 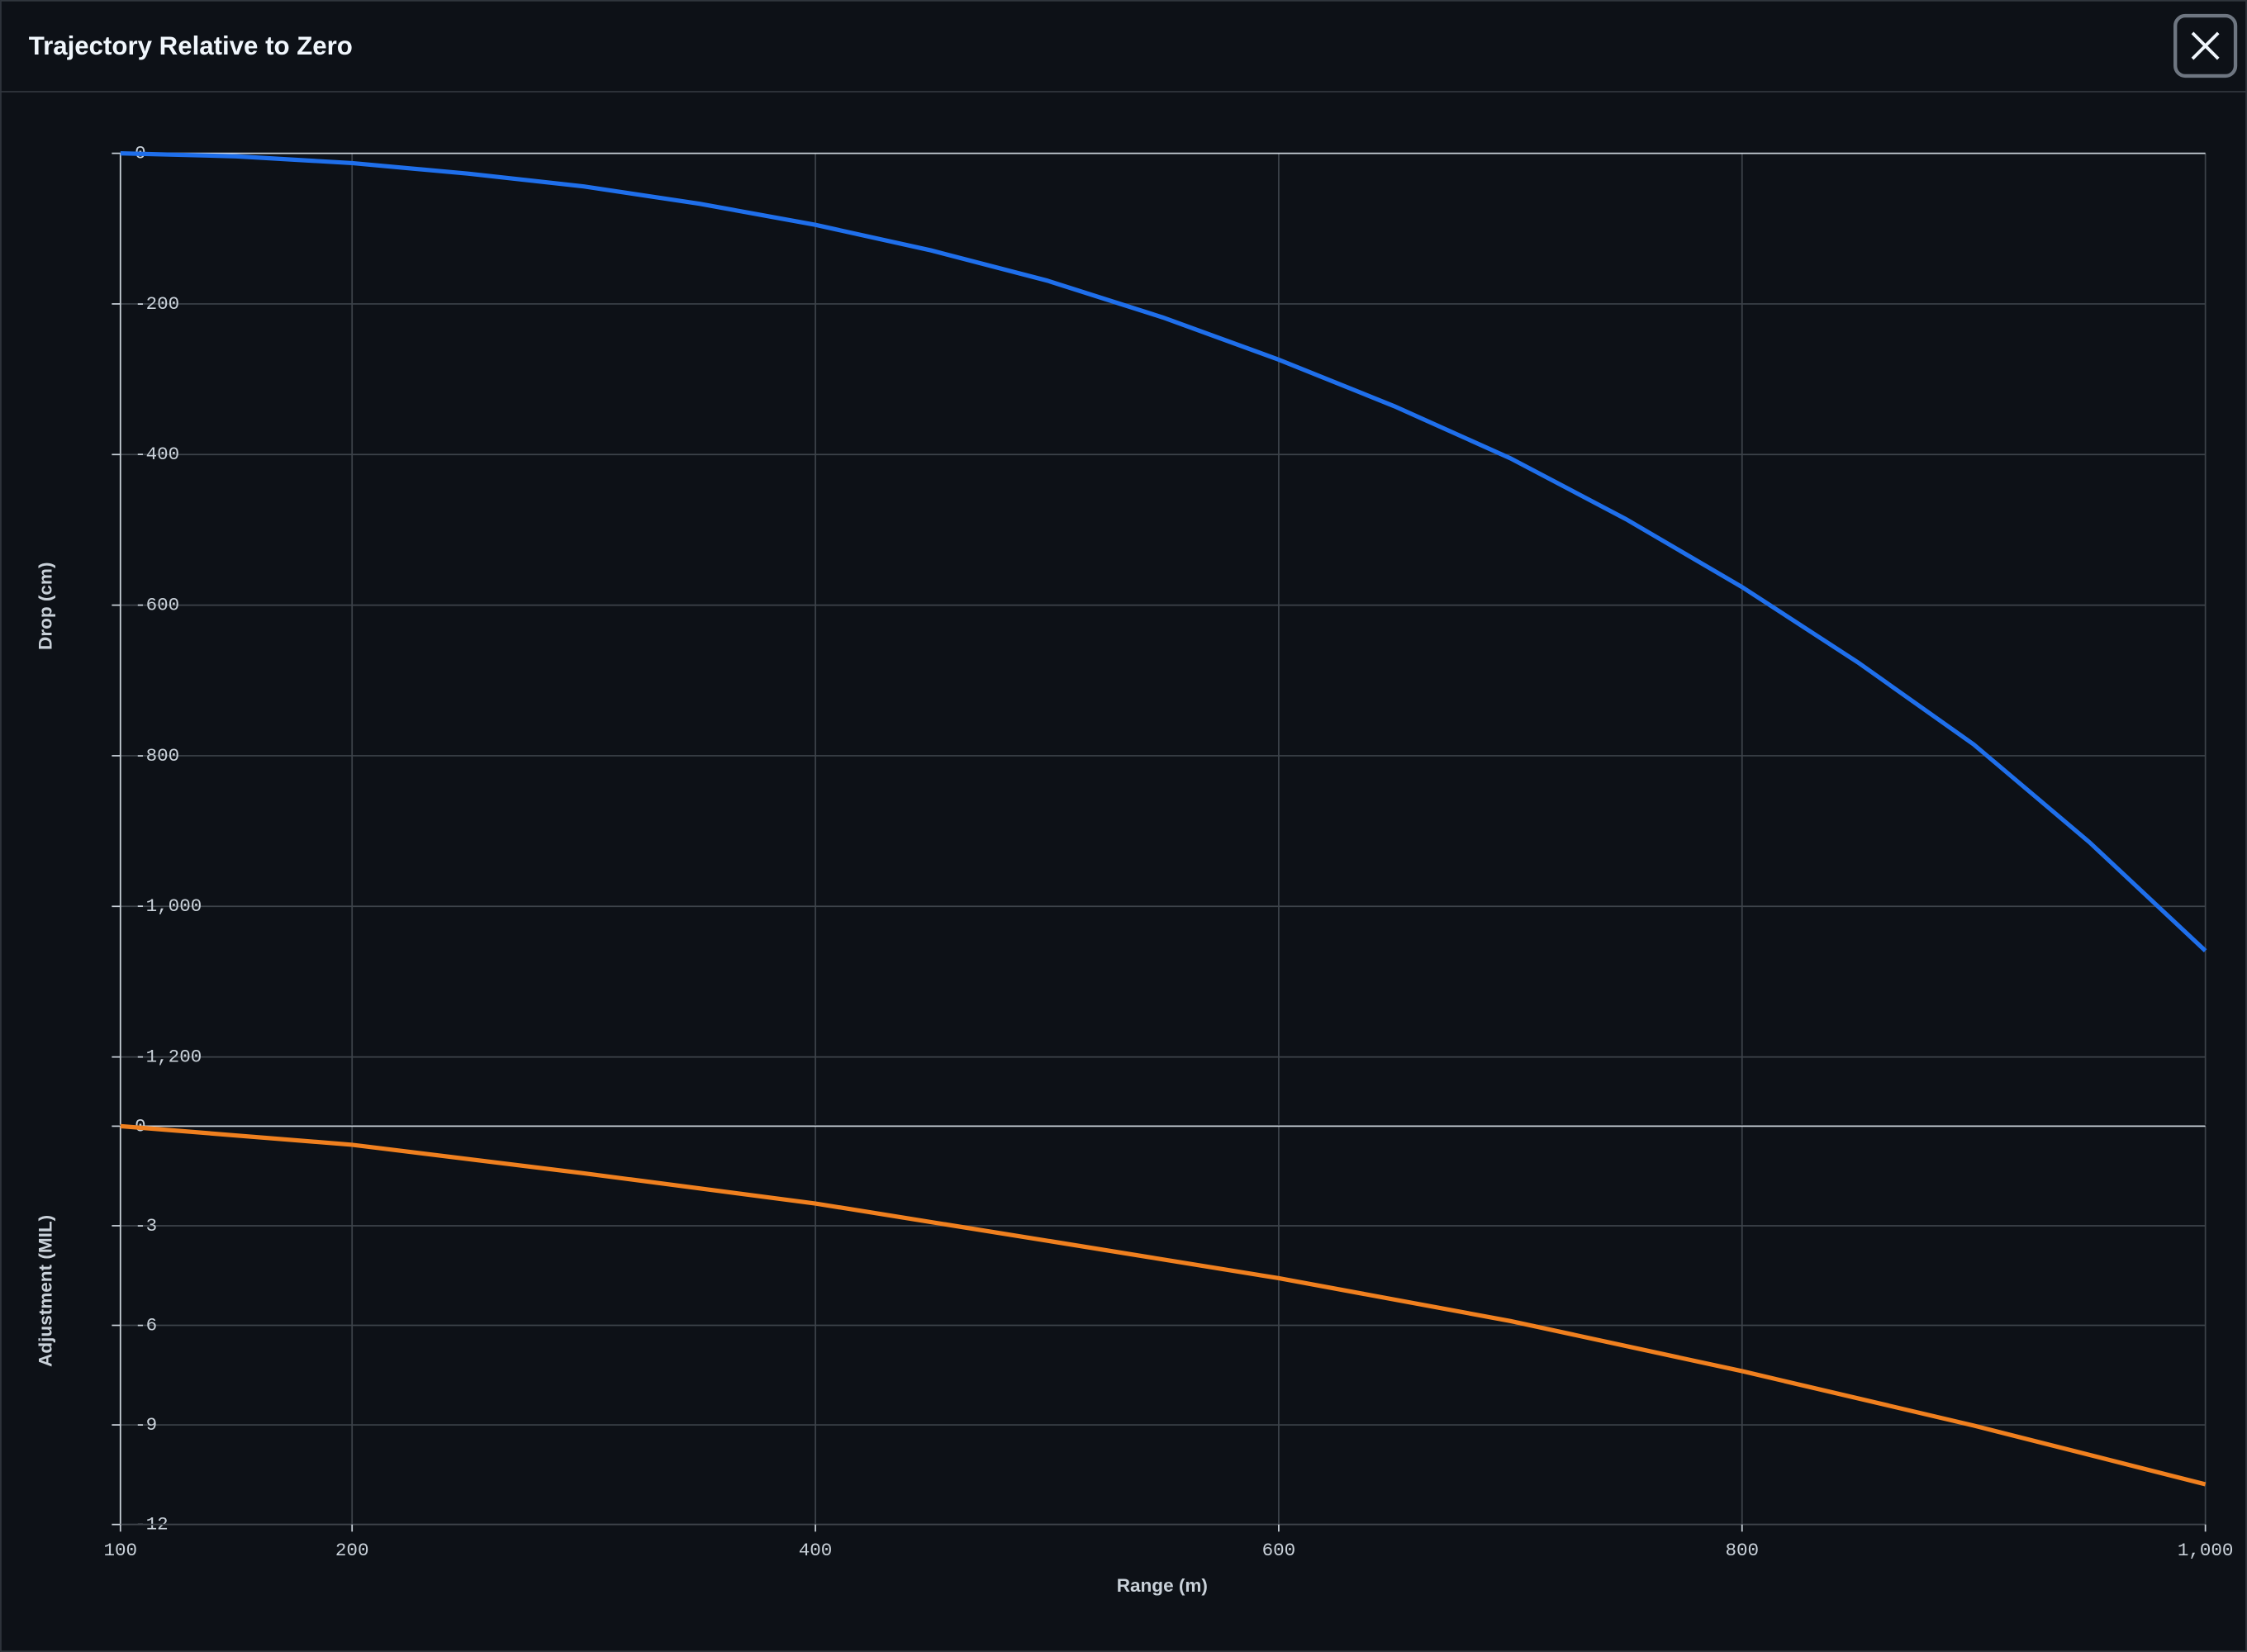 I want to click on x-tick-label: 400, so click(x=816, y=1550).